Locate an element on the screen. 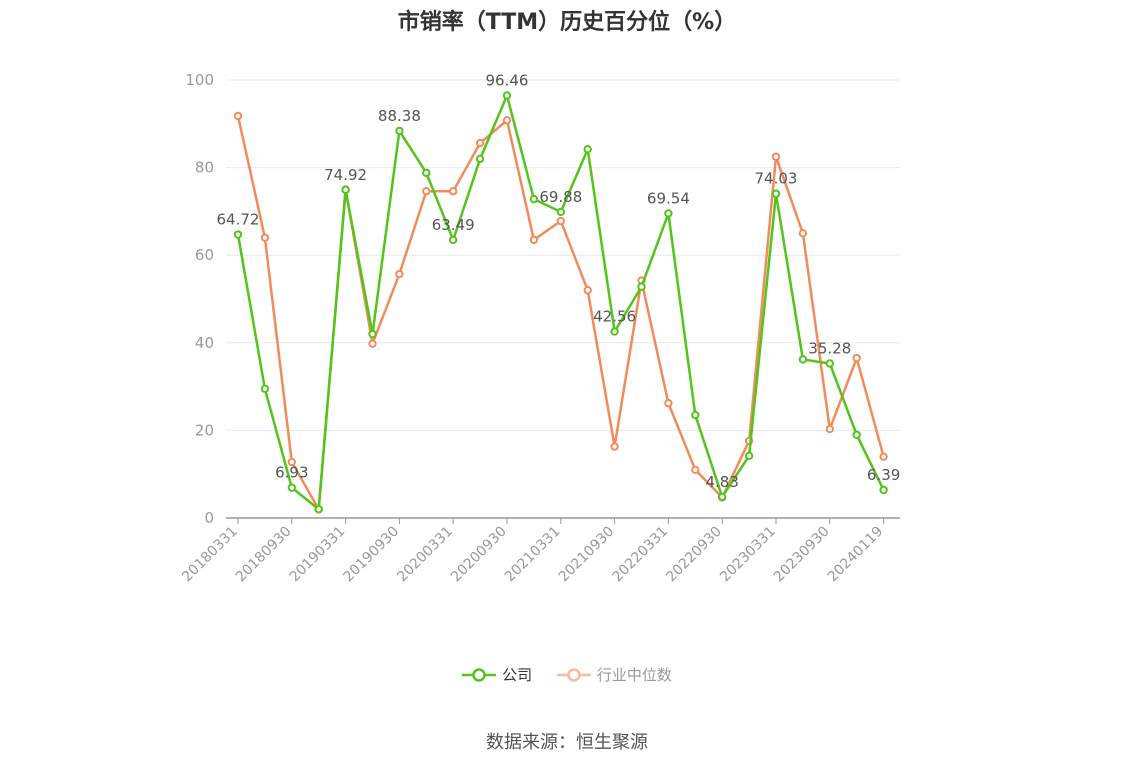 The image size is (1134, 766). x-tick-label: 20230930 is located at coordinates (802, 555).